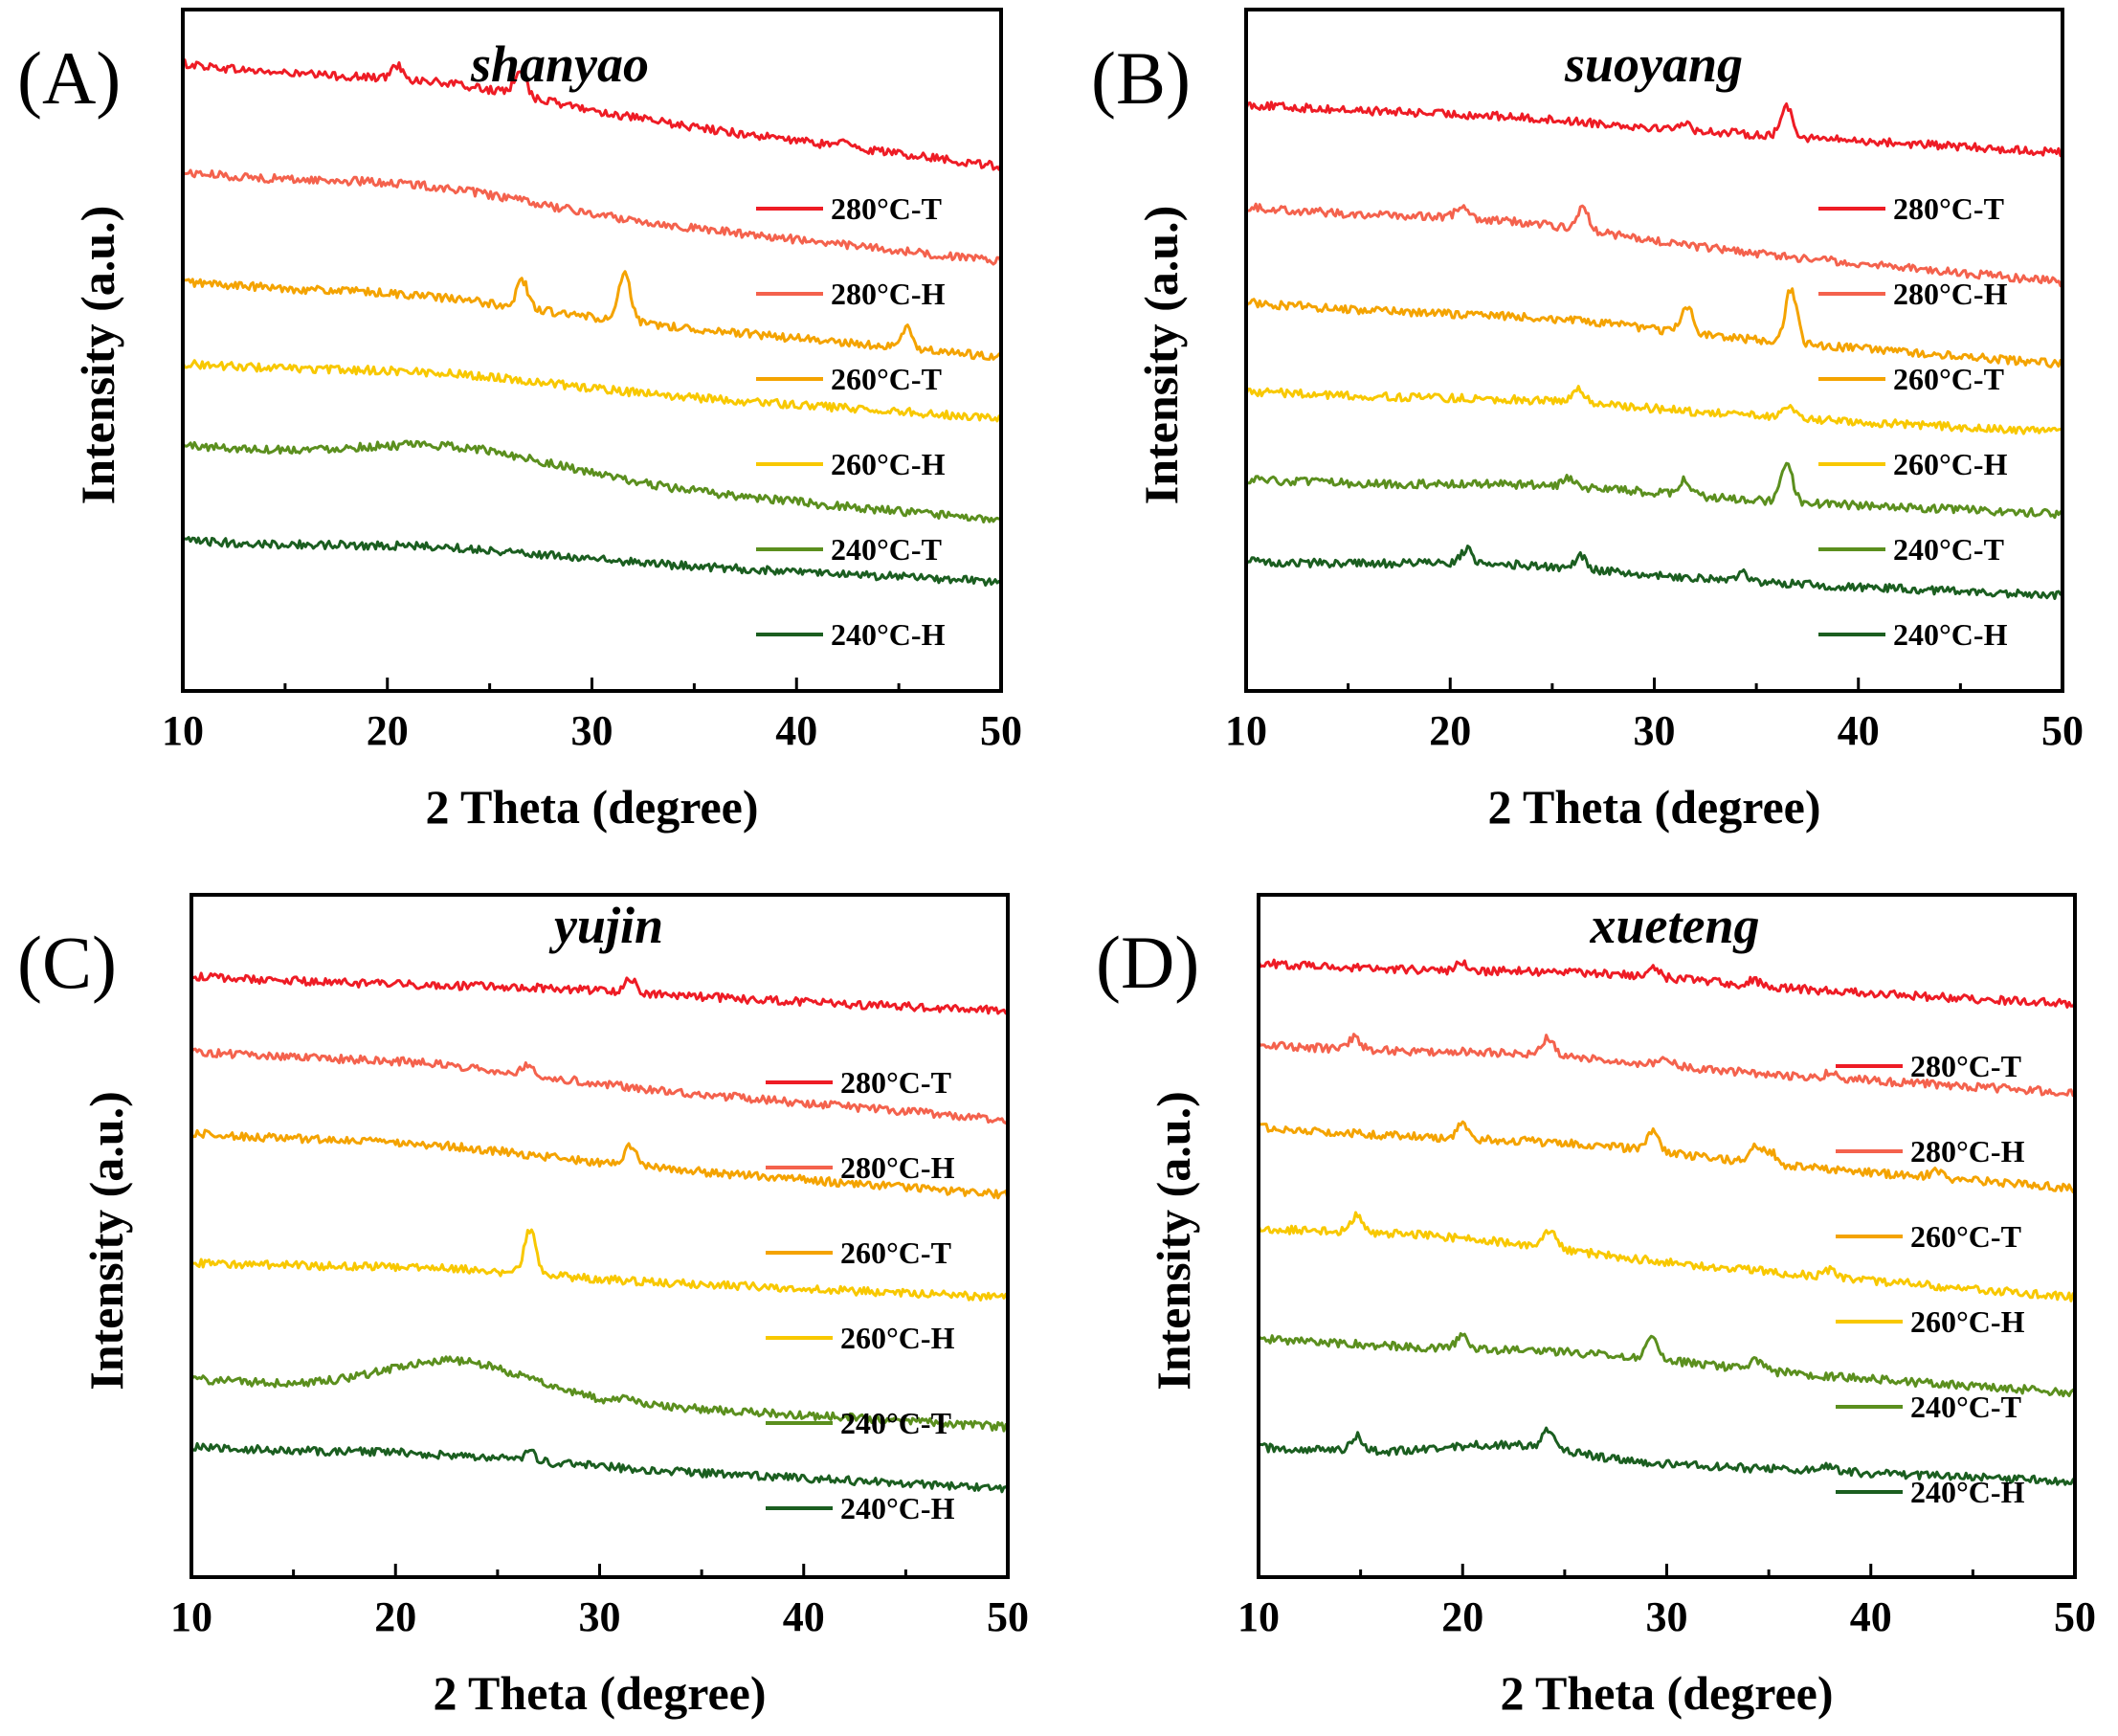 This screenshot has height=1736, width=2118. I want to click on panel-letter: (C), so click(67, 962).